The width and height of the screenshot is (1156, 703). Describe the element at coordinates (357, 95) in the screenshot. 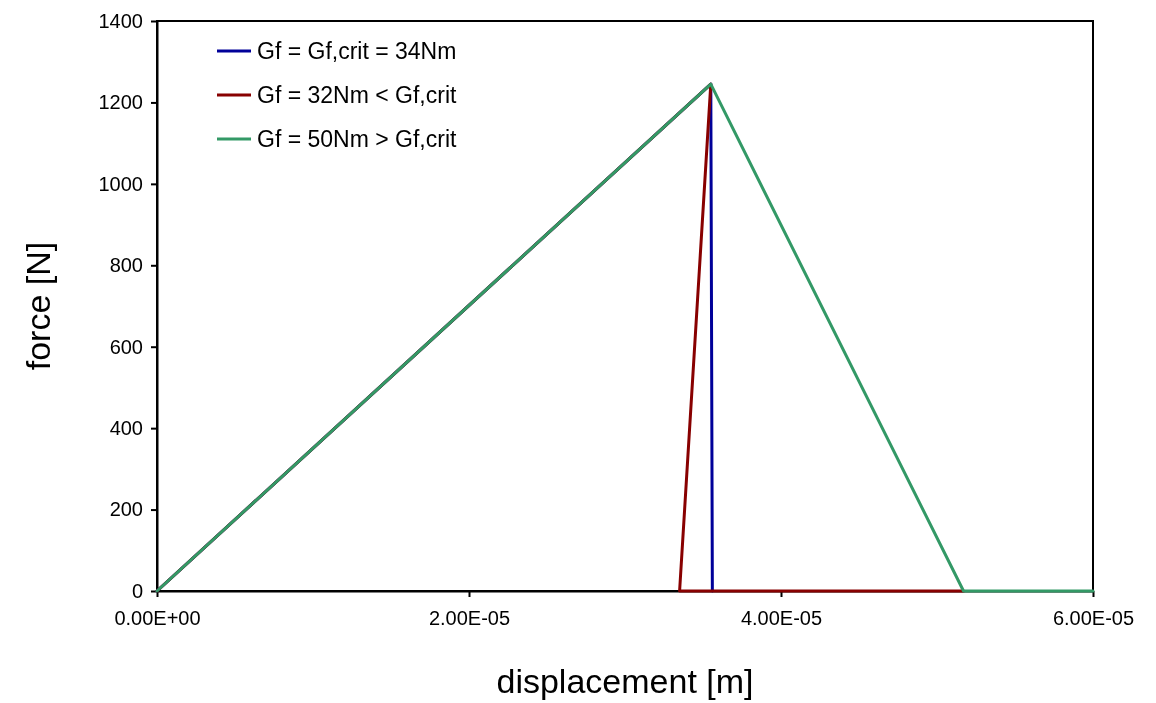

I see `legend-label: Gf = 32Nm < Gf,crit` at that location.